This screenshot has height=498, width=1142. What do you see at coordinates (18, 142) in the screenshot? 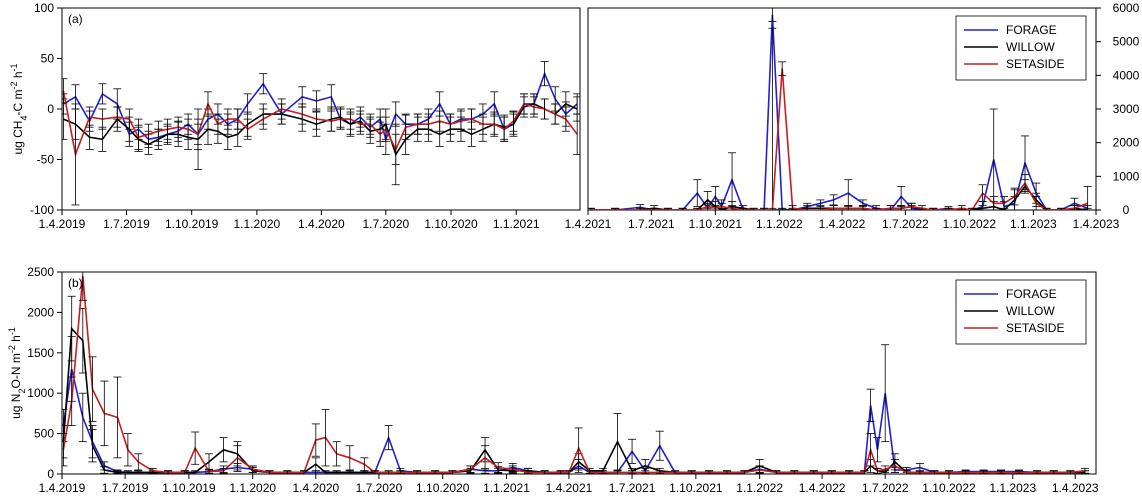
I see `y-axis-label-part: ug C` at bounding box center [18, 142].